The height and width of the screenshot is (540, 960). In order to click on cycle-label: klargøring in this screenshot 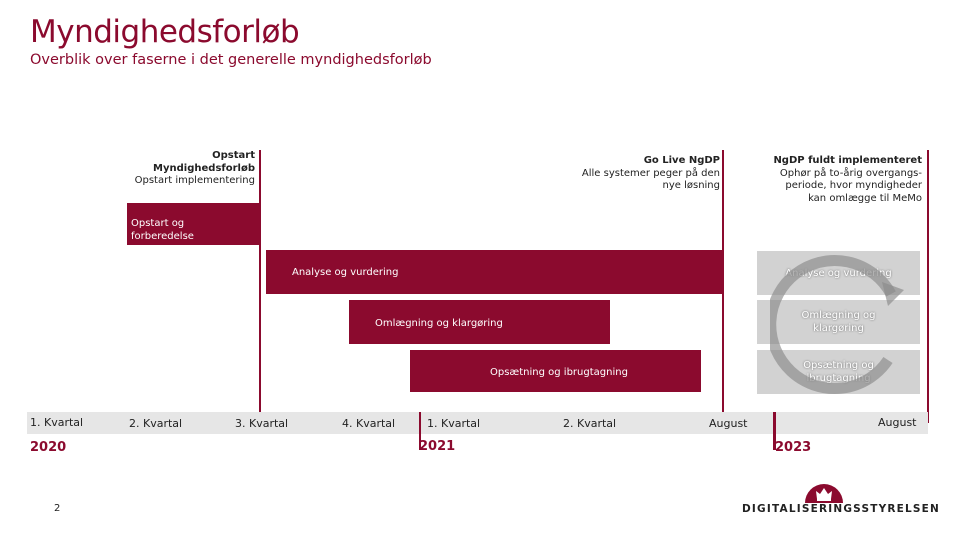, I will do `click(838, 328)`.